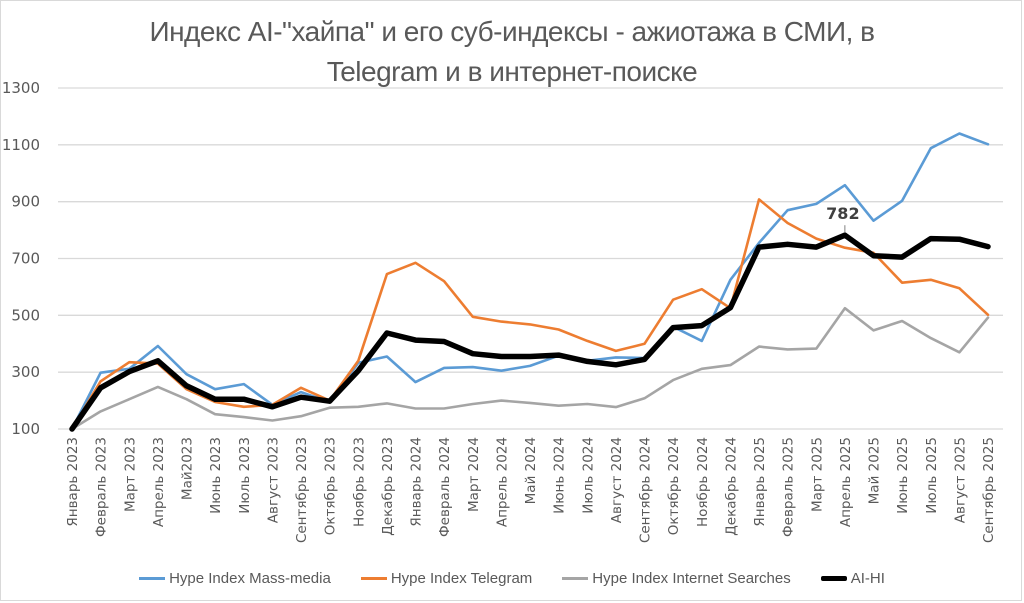  What do you see at coordinates (960, 480) in the screenshot?
I see `x-tick-label: Август 2025` at bounding box center [960, 480].